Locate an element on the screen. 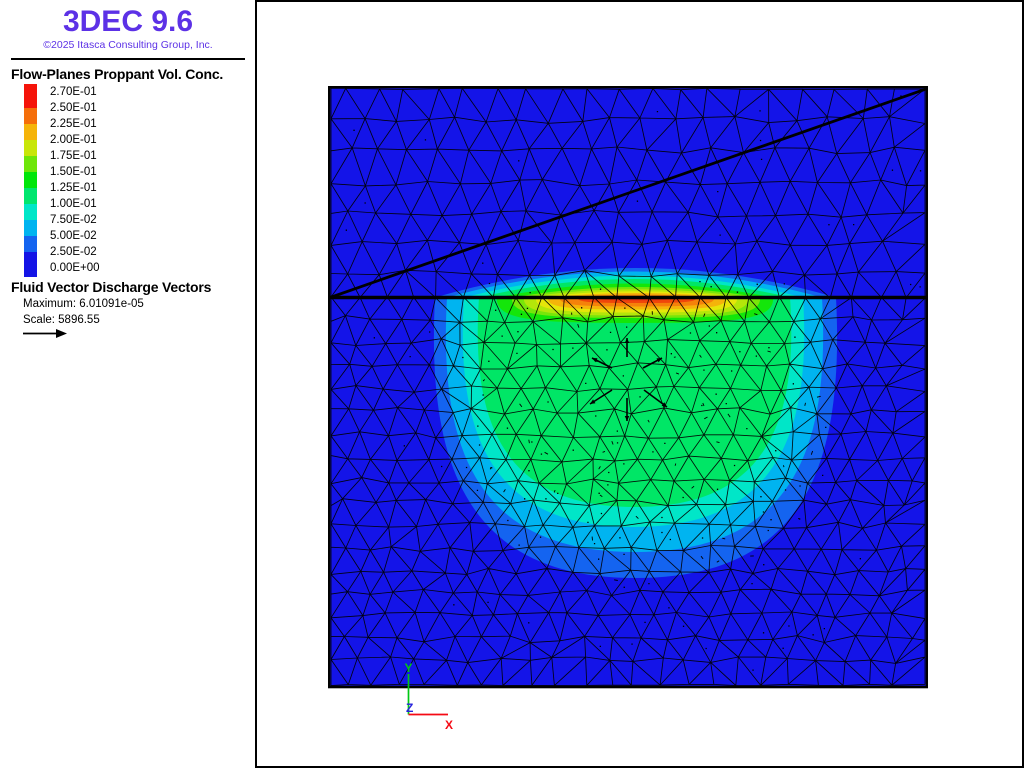 This screenshot has width=1024, height=768. colorbar-label: 2.50E-01 is located at coordinates (73, 108).